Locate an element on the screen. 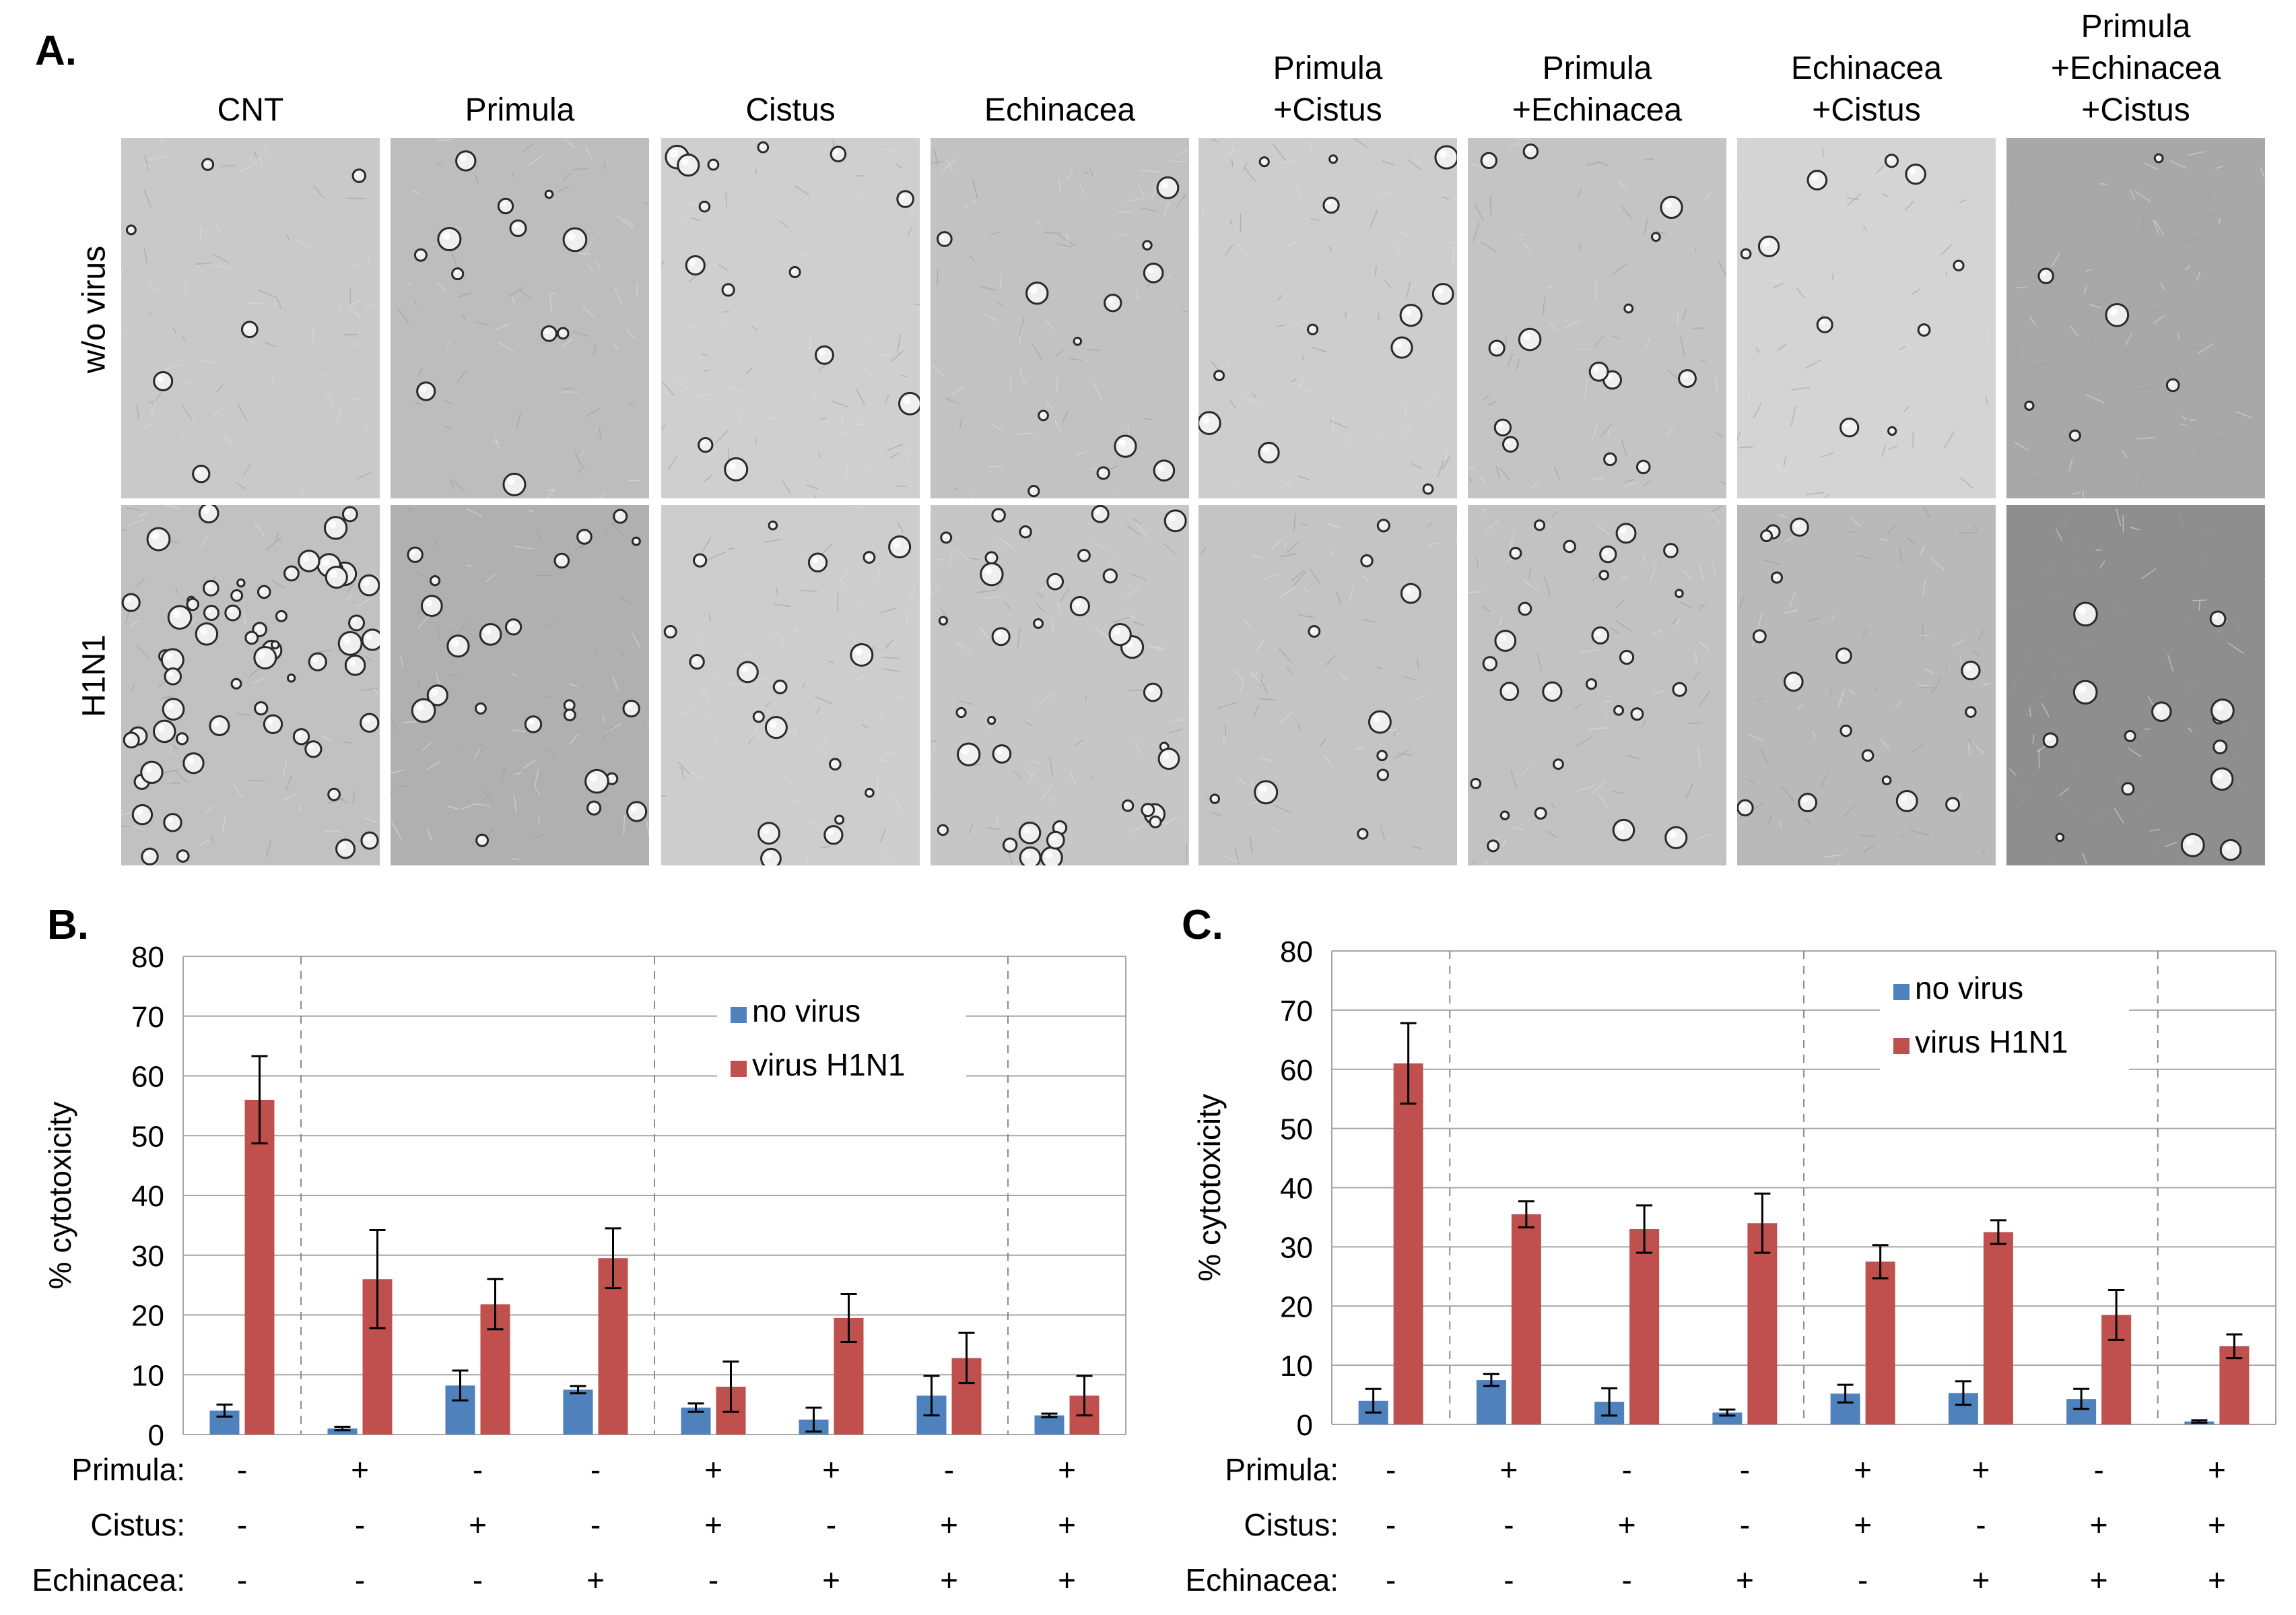 The width and height of the screenshot is (2296, 1615). column-header-7: Primula+Echinacea+Cistus is located at coordinates (2135, 68).